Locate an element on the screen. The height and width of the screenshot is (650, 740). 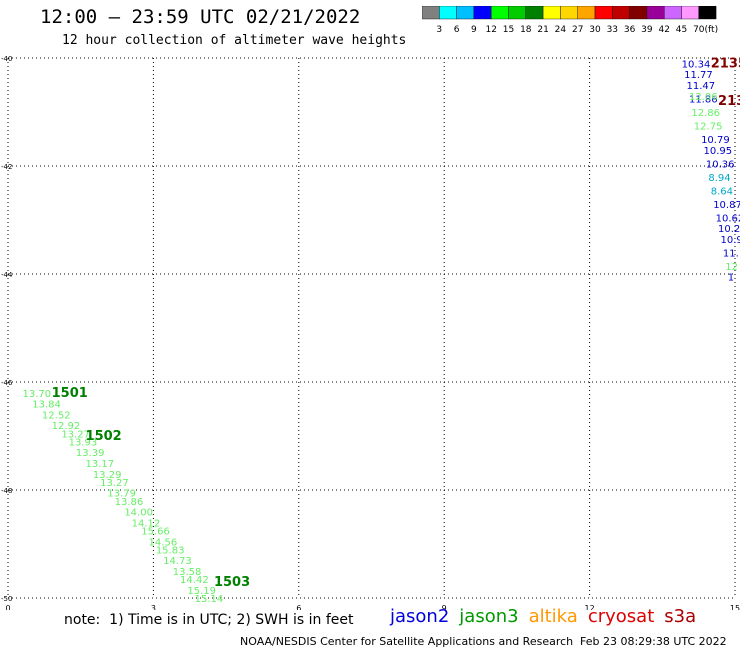
wave-height-point: 13.84 is located at coordinates (46, 405).